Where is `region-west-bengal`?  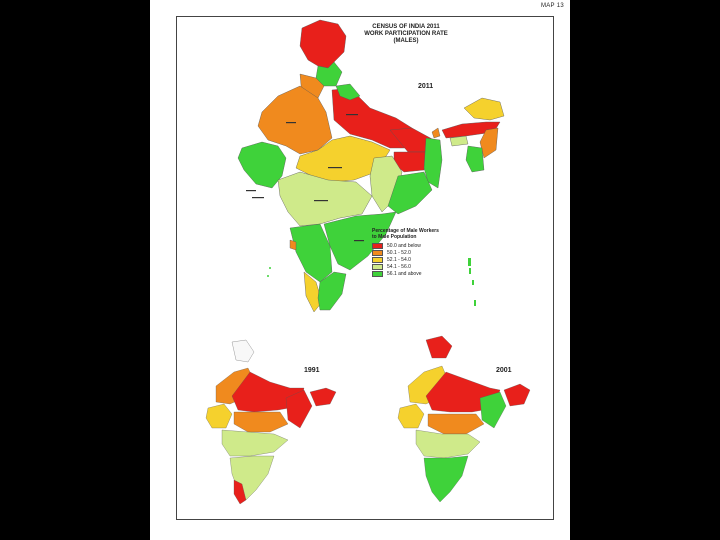
region-west-bengal is located at coordinates (433, 163).